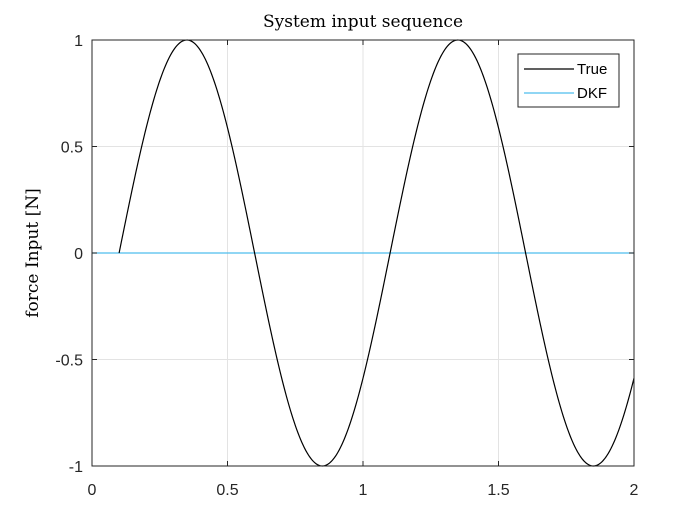 This screenshot has width=700, height=525. Describe the element at coordinates (592, 93) in the screenshot. I see `legend-label-dkf: DKF` at that location.